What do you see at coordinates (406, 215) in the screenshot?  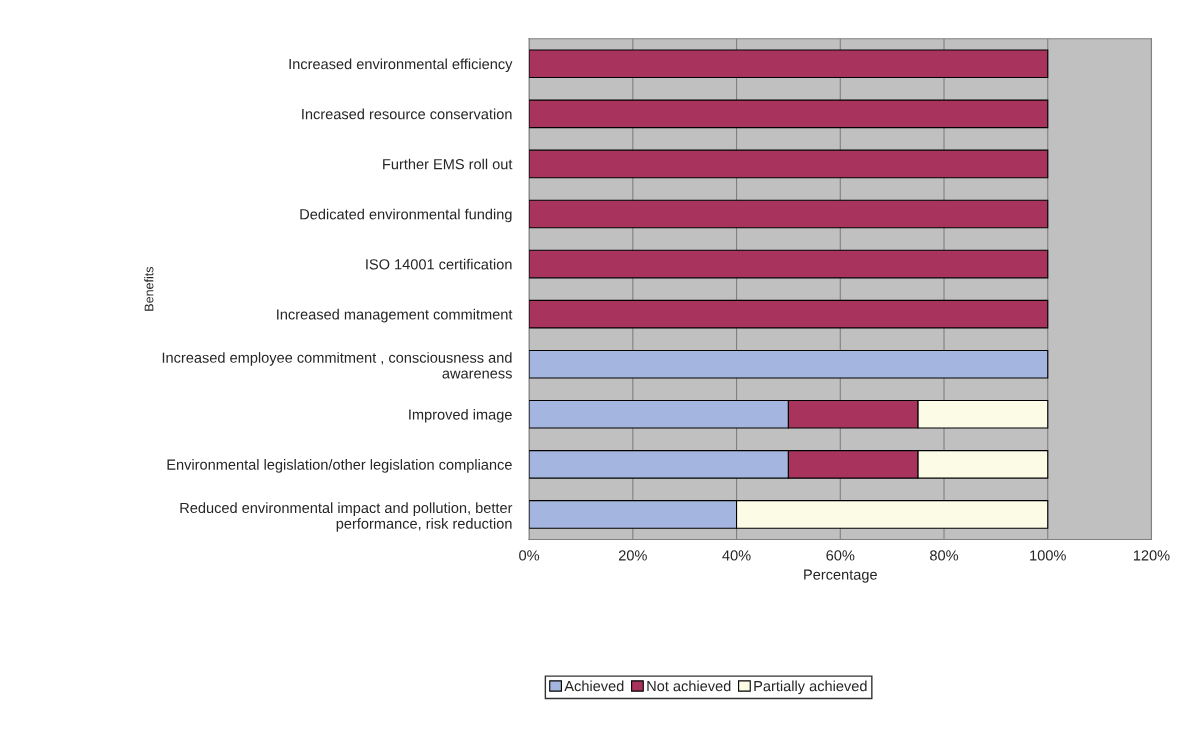 I see `y-tick-label: Dedicated environmental funding` at bounding box center [406, 215].